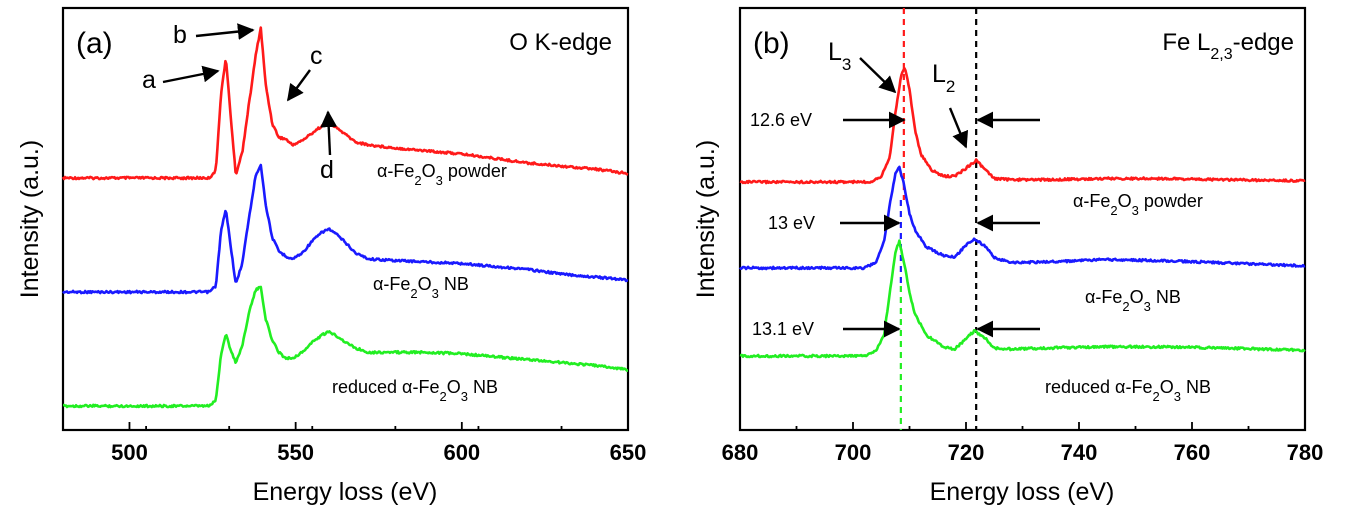 The height and width of the screenshot is (510, 1346). Describe the element at coordinates (706, 219) in the screenshot. I see `panel-b-y-axis-label: Intensity (a.u.)` at that location.